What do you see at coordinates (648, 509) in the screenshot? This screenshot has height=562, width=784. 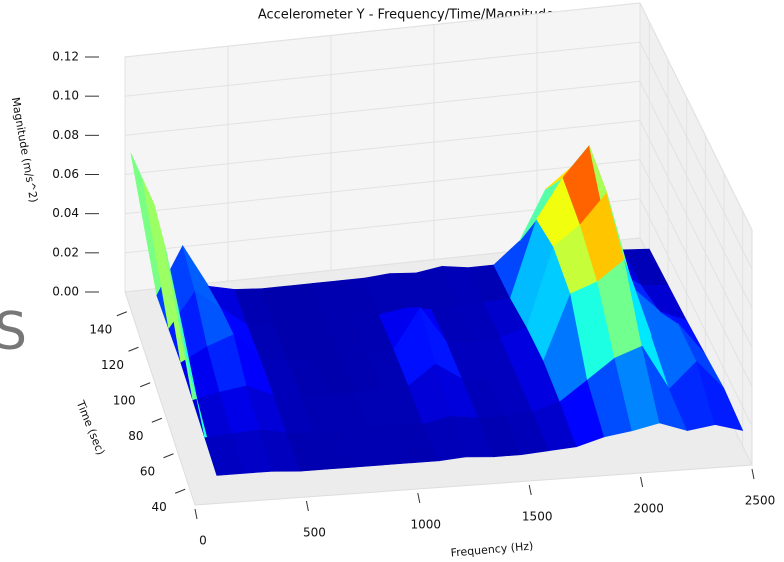 I see `x-tick-label: 2000` at bounding box center [648, 509].